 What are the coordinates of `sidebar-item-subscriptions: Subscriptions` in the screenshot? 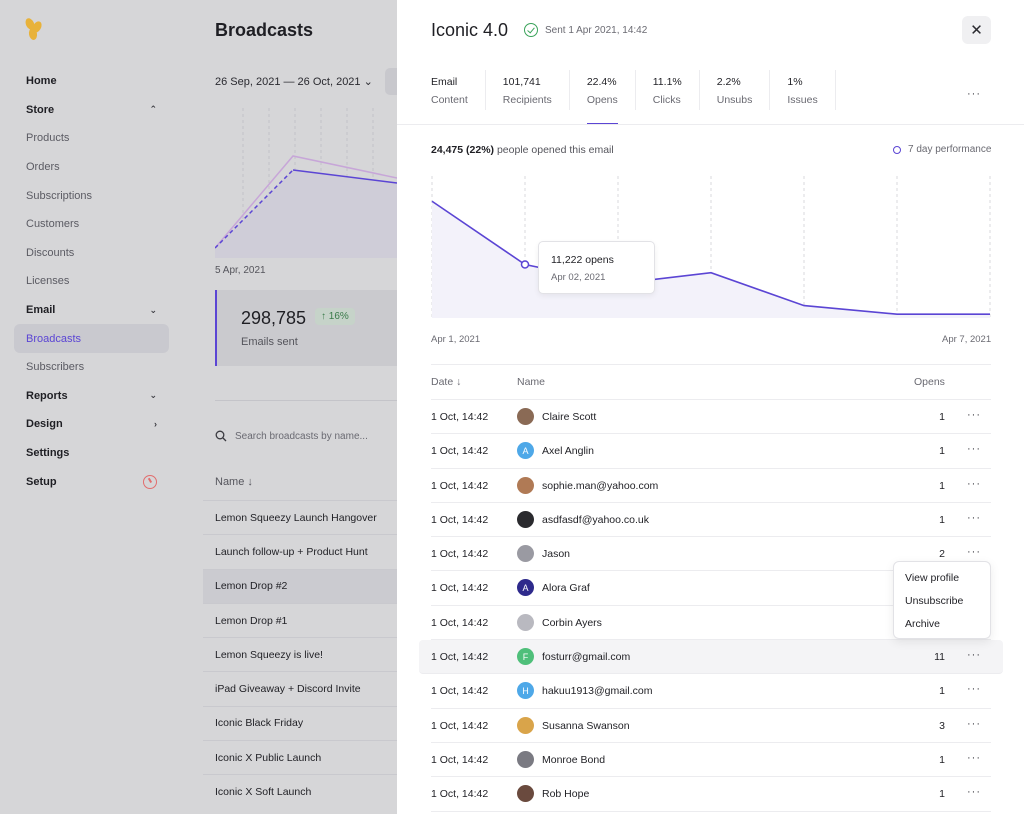 It's located at (91, 195).